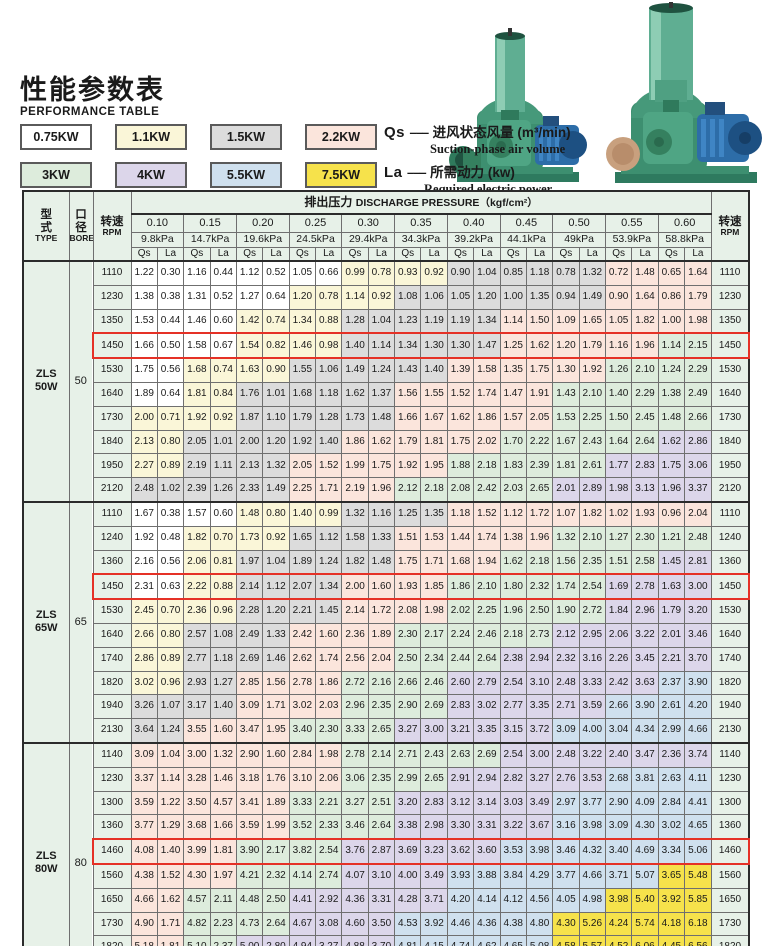 This screenshot has width=771, height=946. I want to click on qs-cell: 2.62, so click(302, 659).